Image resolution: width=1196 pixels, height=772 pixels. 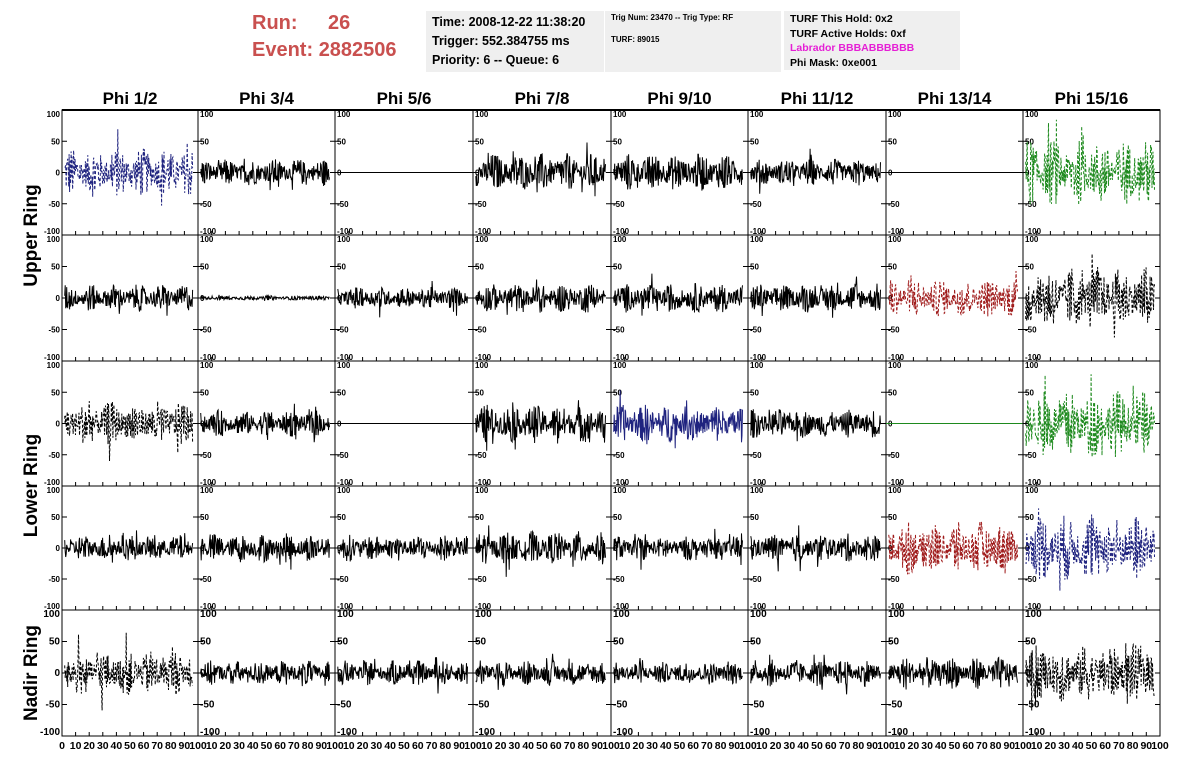 I want to click on waveform-r4-c5, so click(x=678, y=549).